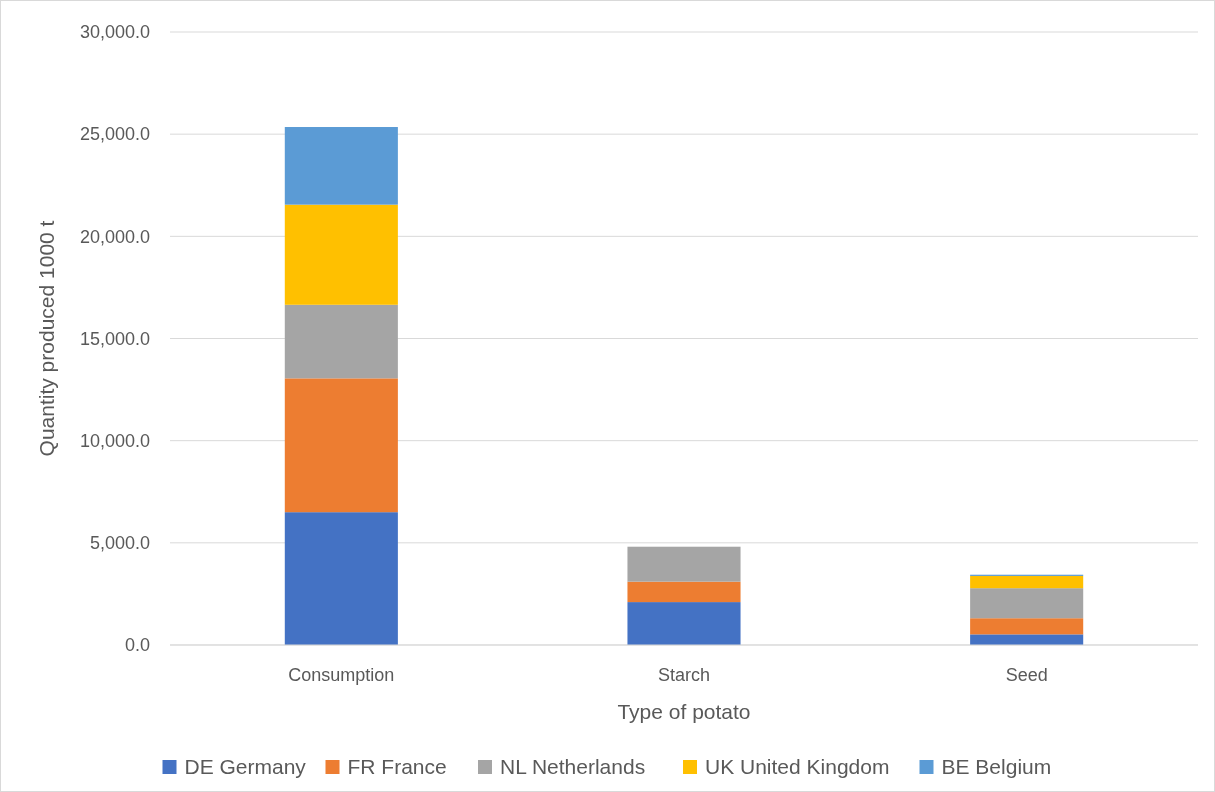 The image size is (1215, 792). I want to click on y-tick-label: 10,000.0, so click(114, 440).